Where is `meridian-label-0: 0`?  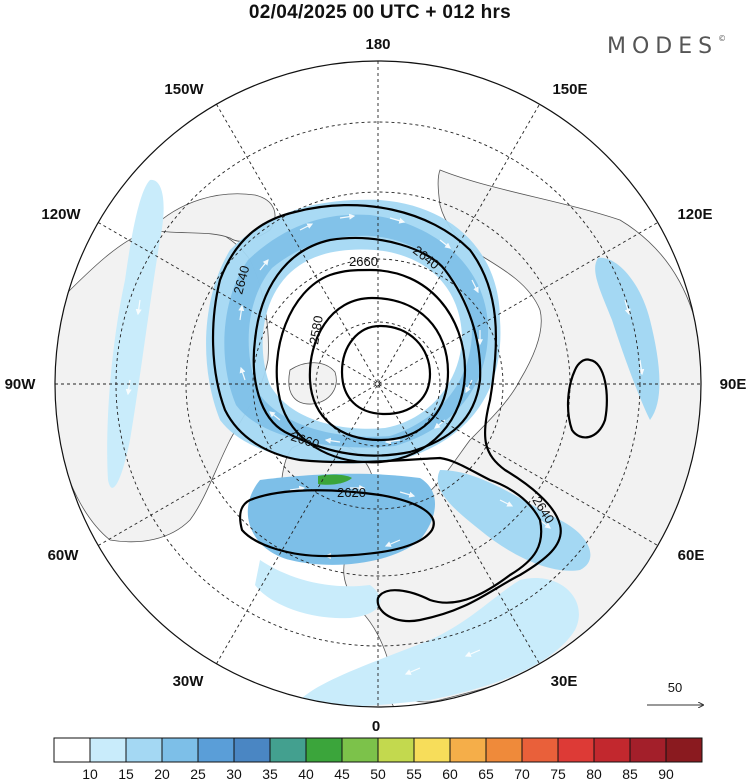 meridian-label-0: 0 is located at coordinates (376, 726).